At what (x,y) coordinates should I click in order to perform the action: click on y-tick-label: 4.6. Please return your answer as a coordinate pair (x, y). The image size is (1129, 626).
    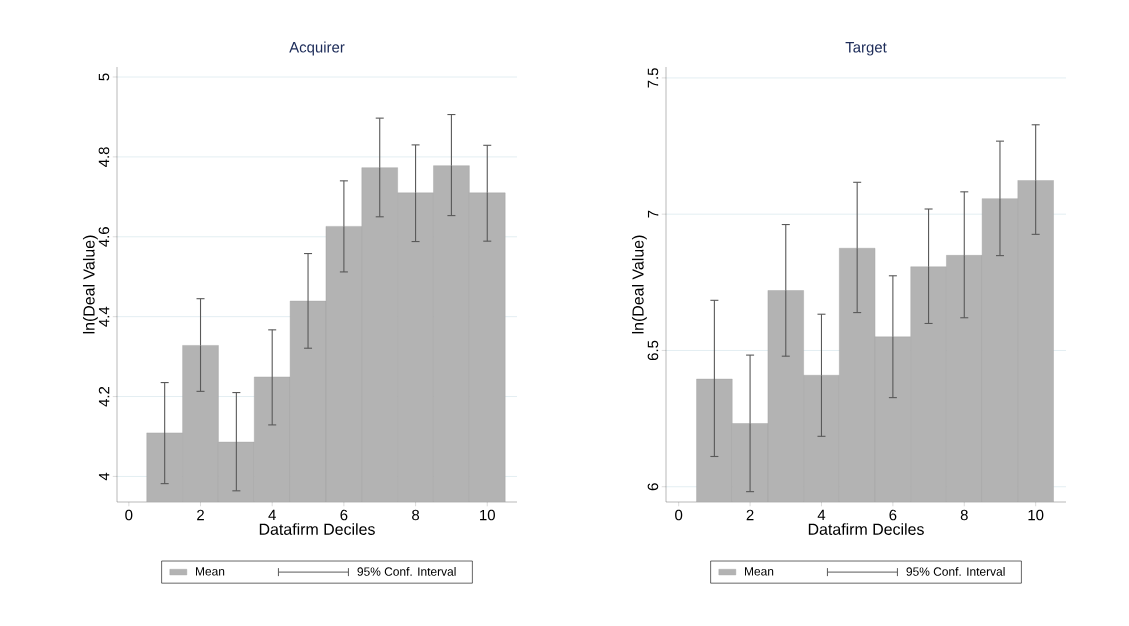
    Looking at the image, I should click on (104, 237).